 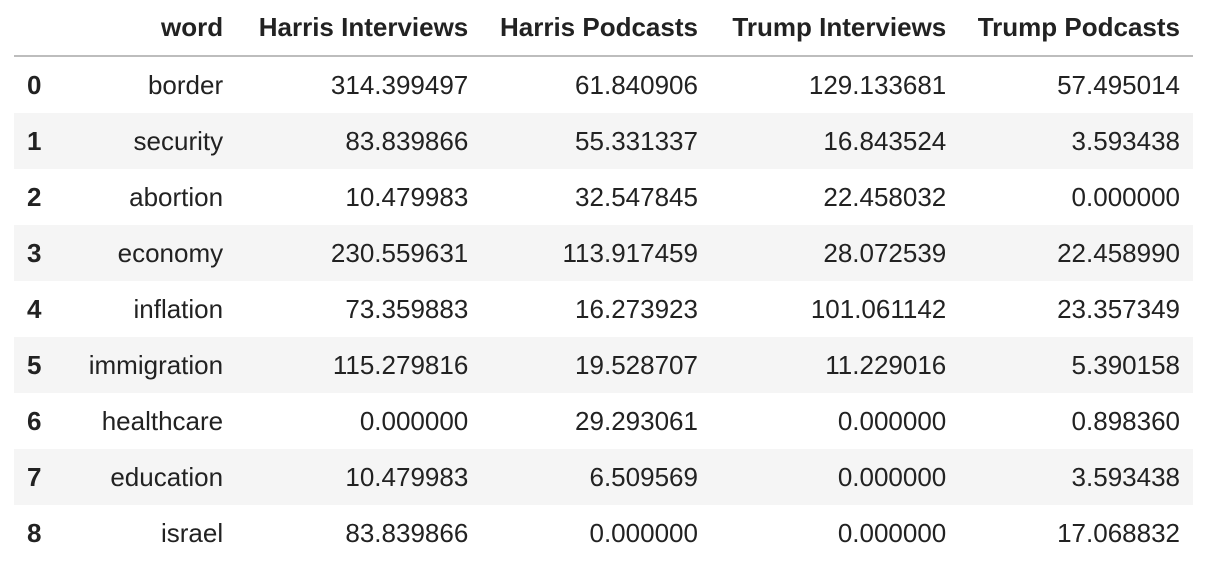 I want to click on cell-harris-podcasts: 19.528707, so click(x=636, y=364).